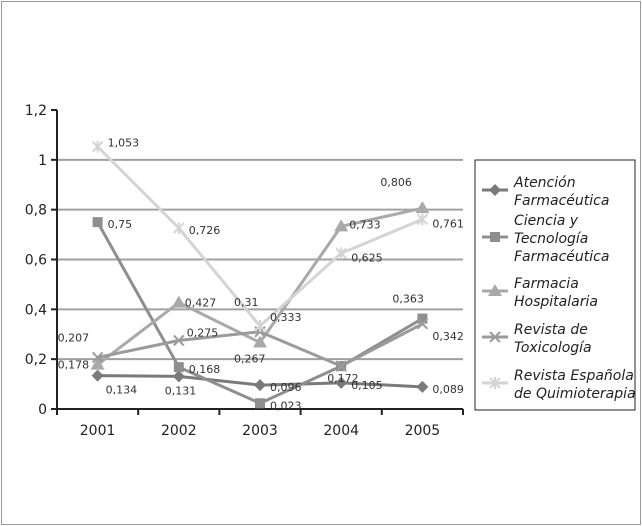 This screenshot has height=526, width=642. I want to click on legend-label-2-0: Farmacia, so click(546, 284).